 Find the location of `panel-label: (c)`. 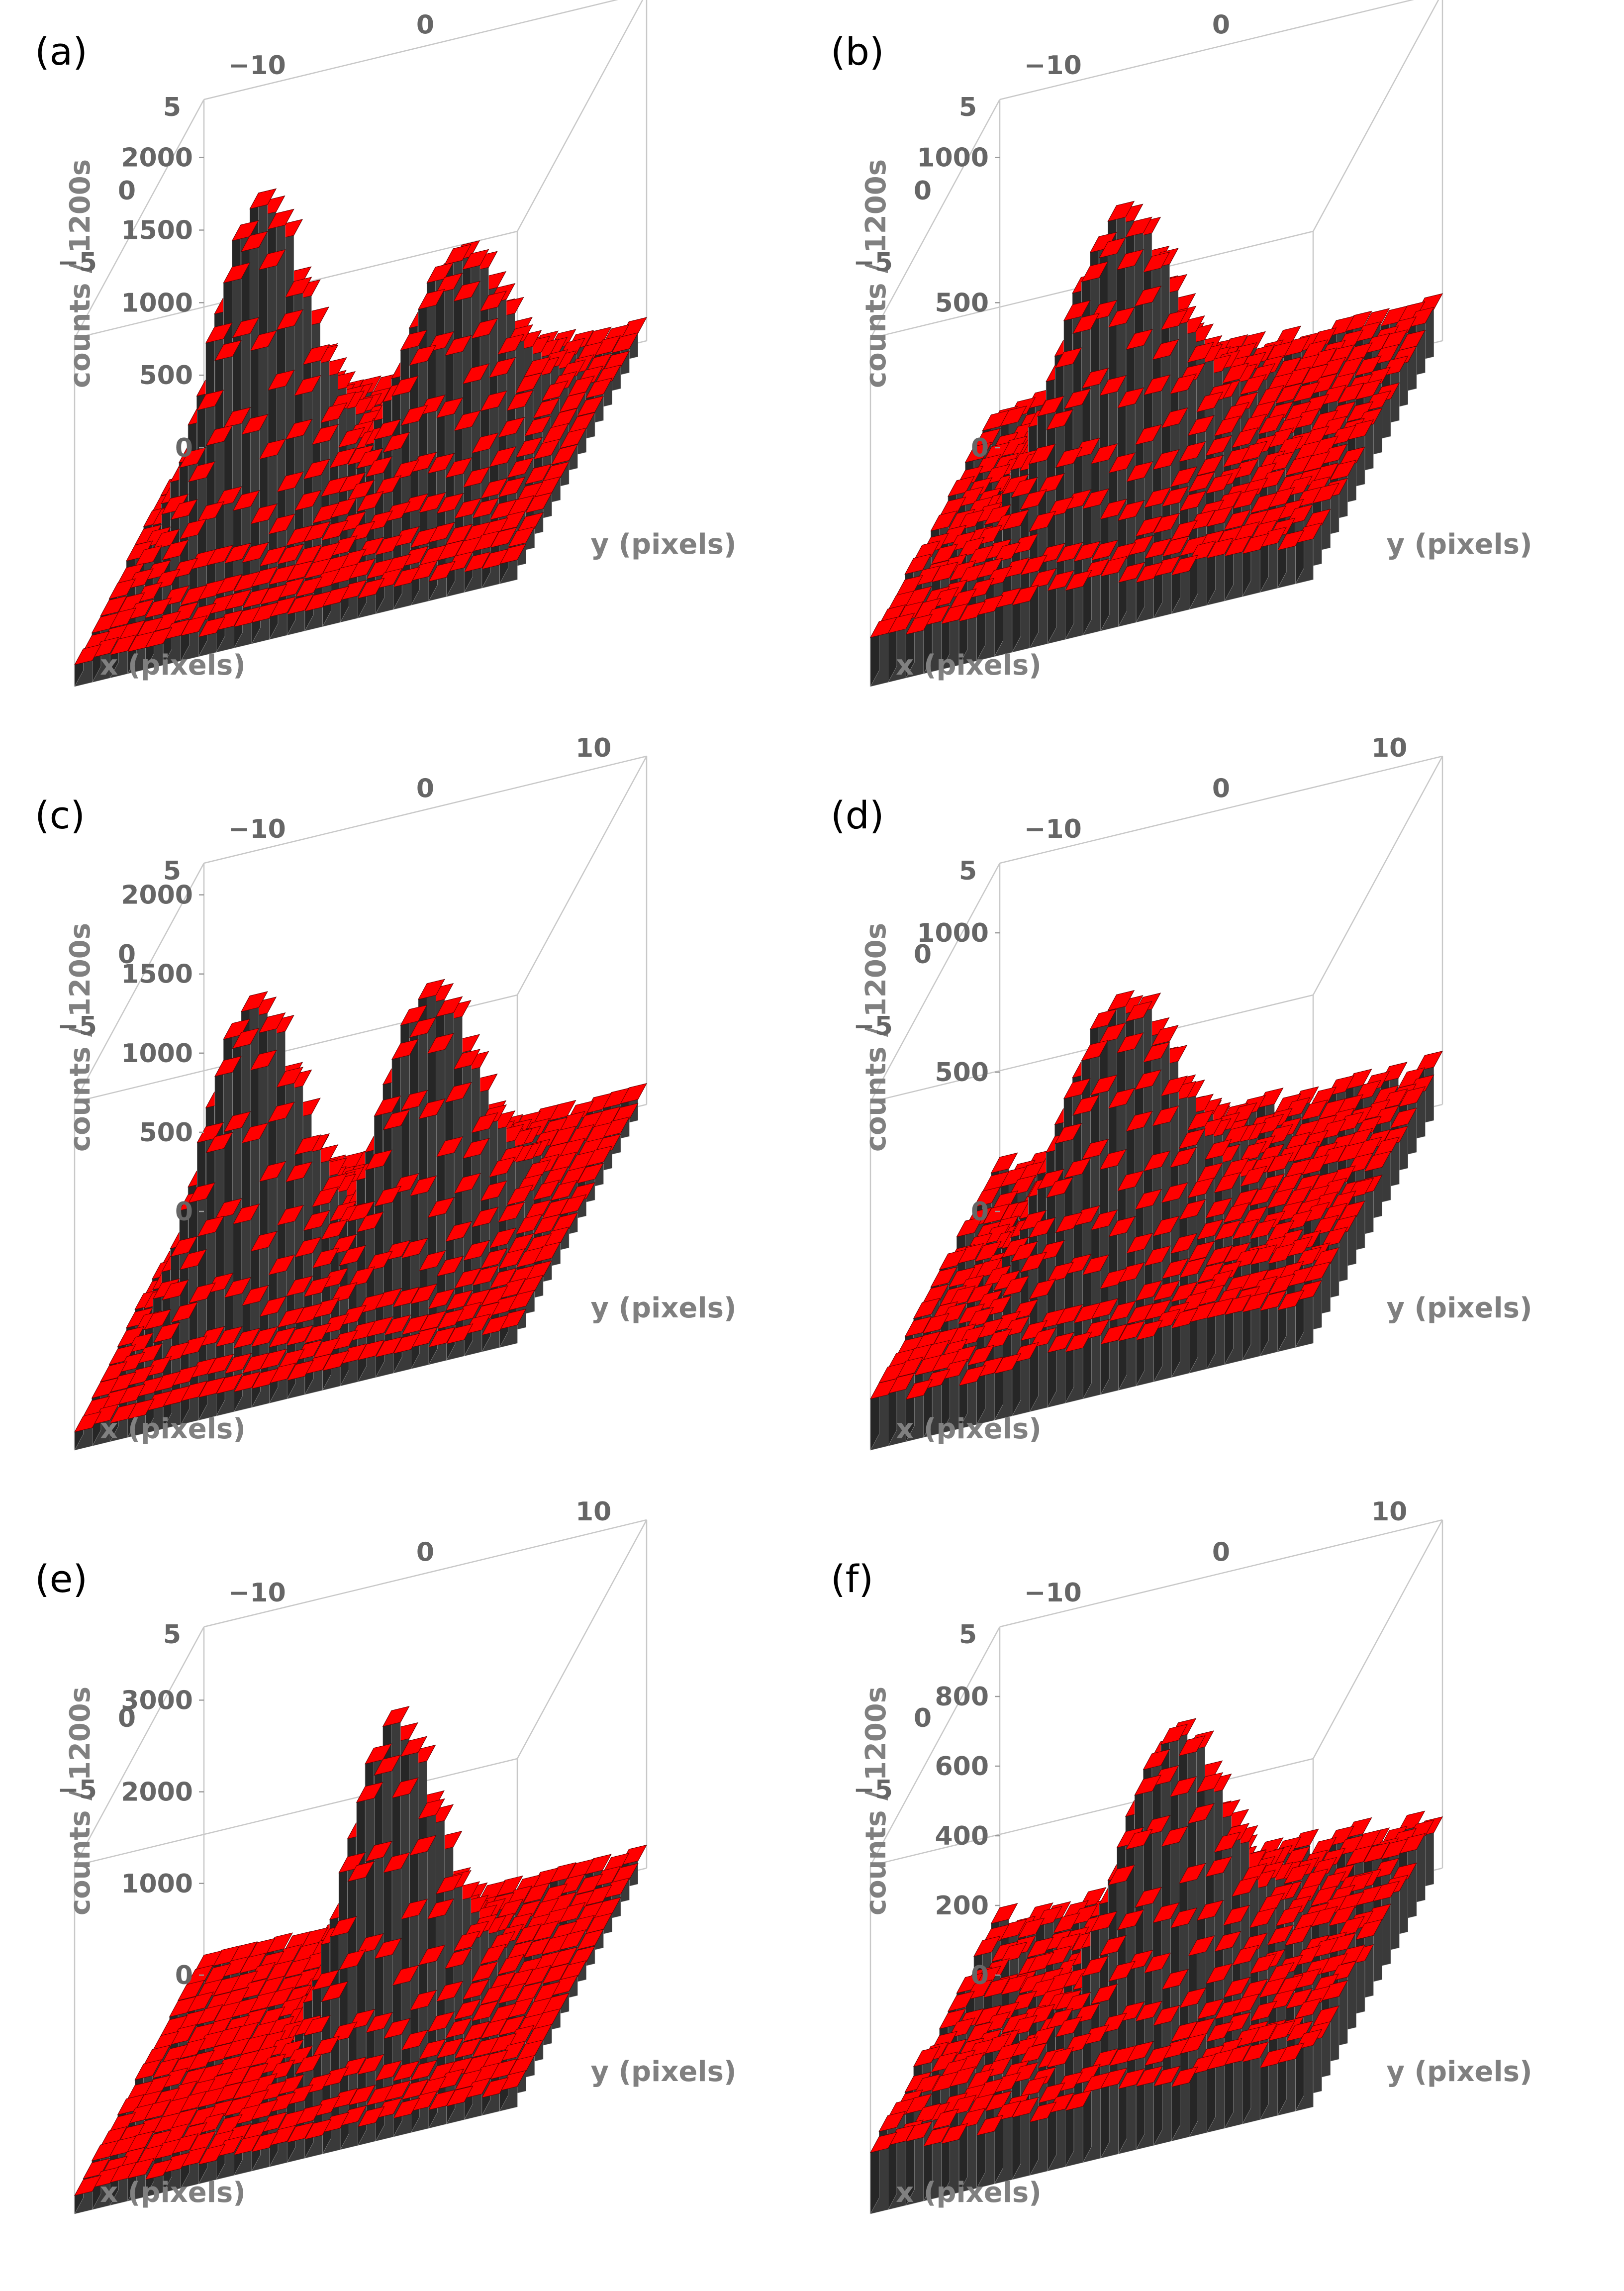

panel-label: (c) is located at coordinates (60, 815).